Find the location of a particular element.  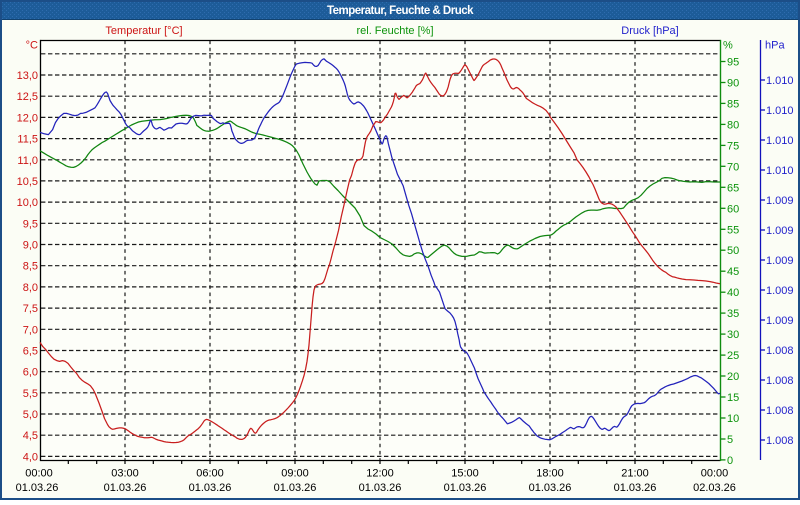

svg-text: 4,0 is located at coordinates (30, 457).